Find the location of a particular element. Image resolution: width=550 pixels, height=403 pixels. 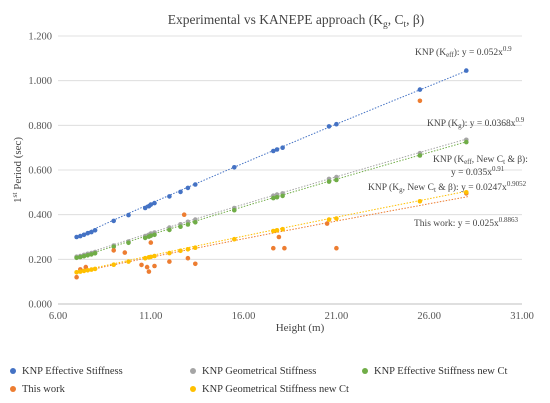

legend-label: KNP Geometrical Stiffness is located at coordinates (259, 371).